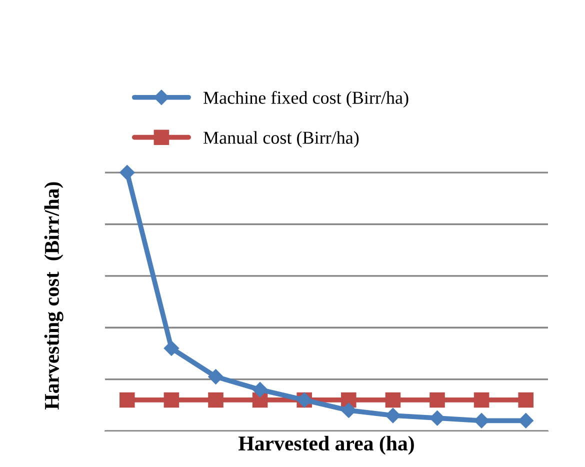 The width and height of the screenshot is (585, 467). What do you see at coordinates (54, 296) in the screenshot?
I see `y-axis-title: Harvesting cost (Birr/ha)` at bounding box center [54, 296].